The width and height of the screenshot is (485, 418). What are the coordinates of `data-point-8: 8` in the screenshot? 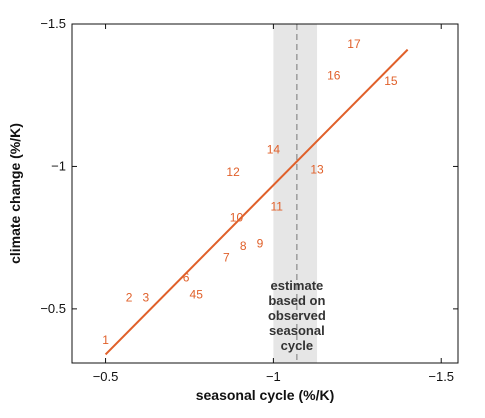 It's located at (243, 246).